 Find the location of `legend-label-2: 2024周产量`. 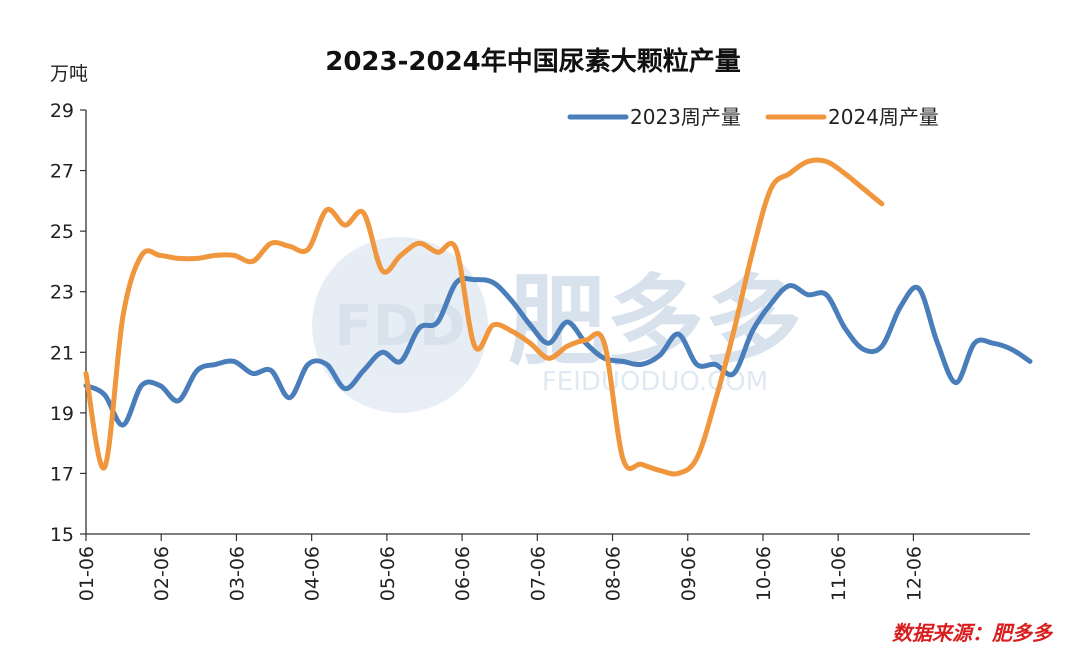

legend-label-2: 2024周产量 is located at coordinates (883, 117).